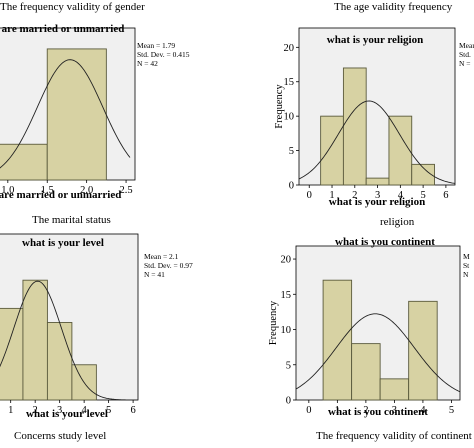 The height and width of the screenshot is (448, 474). What do you see at coordinates (466, 265) in the screenshot?
I see `stats-label: St` at bounding box center [466, 265].